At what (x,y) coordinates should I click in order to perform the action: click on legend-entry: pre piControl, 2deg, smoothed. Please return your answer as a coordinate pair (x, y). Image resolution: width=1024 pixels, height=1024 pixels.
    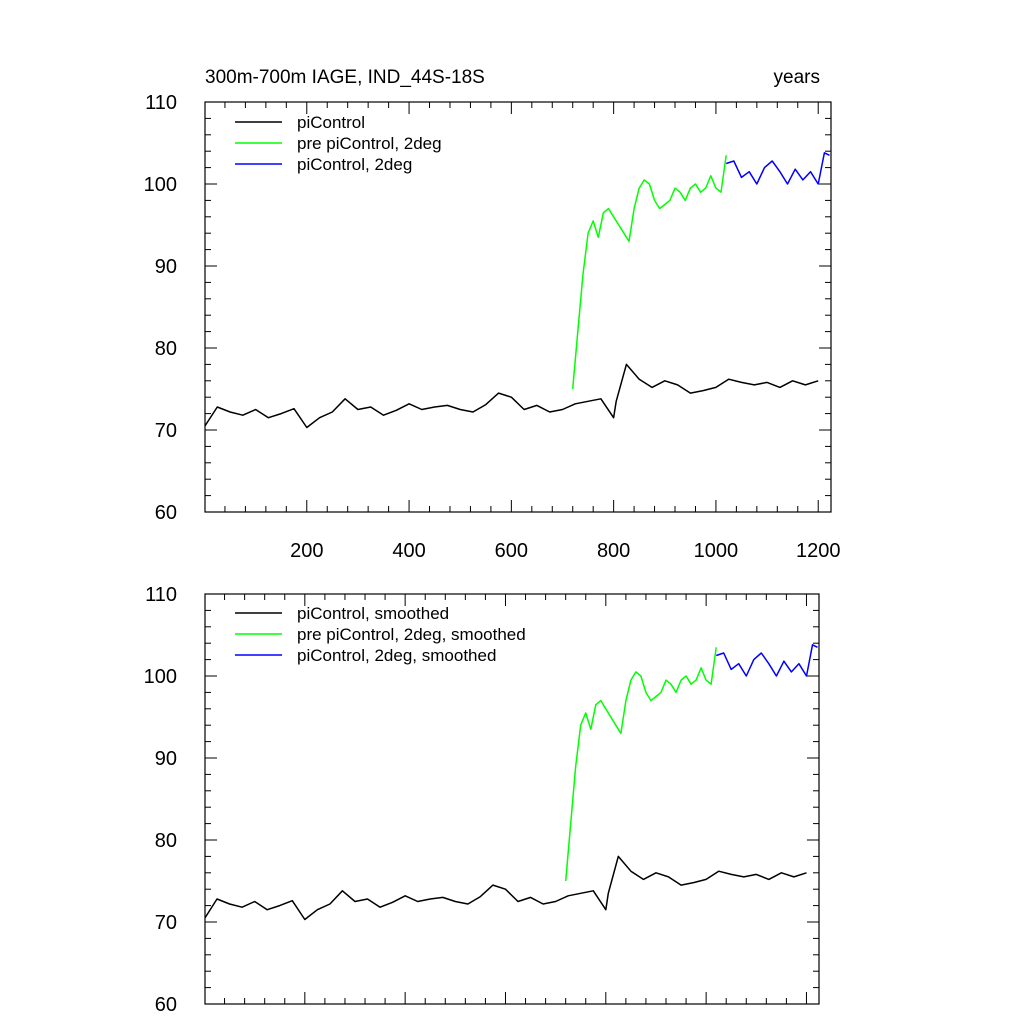
    Looking at the image, I should click on (380, 634).